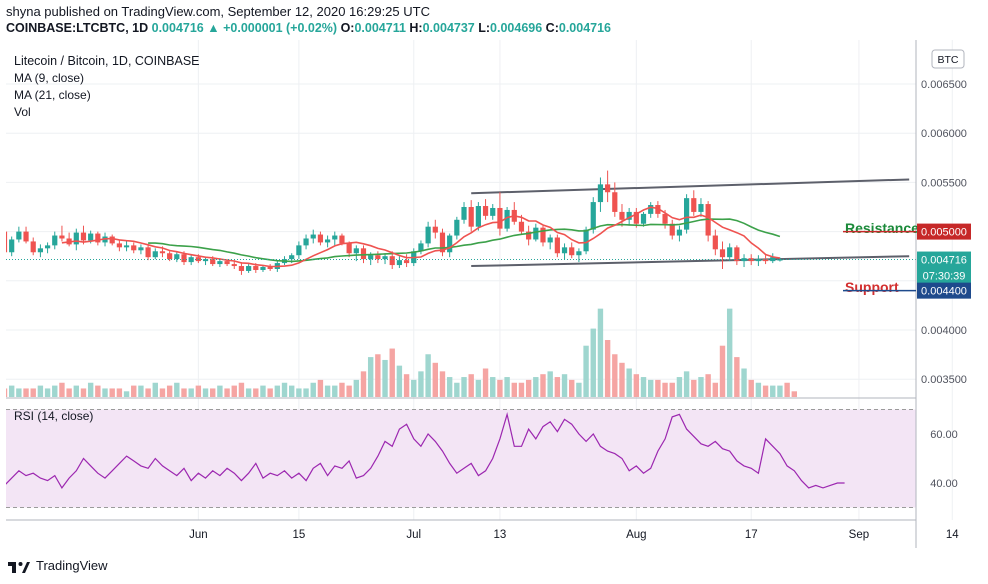 This screenshot has height=584, width=988. Describe the element at coordinates (944, 380) in the screenshot. I see `price-tick-label: 0.003500` at that location.